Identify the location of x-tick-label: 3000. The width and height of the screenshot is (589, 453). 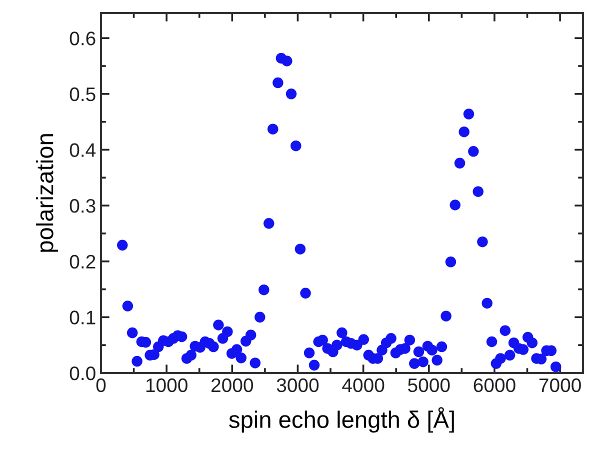
(297, 385).